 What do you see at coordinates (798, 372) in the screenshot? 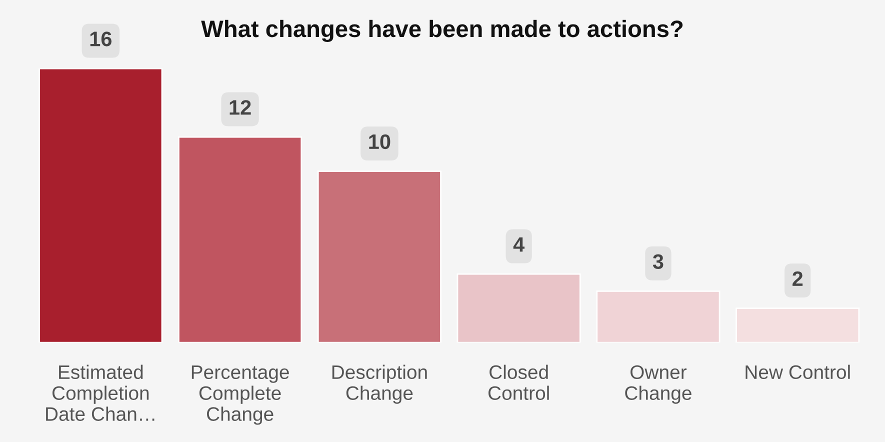
I see `x-tick-label: New Control` at bounding box center [798, 372].